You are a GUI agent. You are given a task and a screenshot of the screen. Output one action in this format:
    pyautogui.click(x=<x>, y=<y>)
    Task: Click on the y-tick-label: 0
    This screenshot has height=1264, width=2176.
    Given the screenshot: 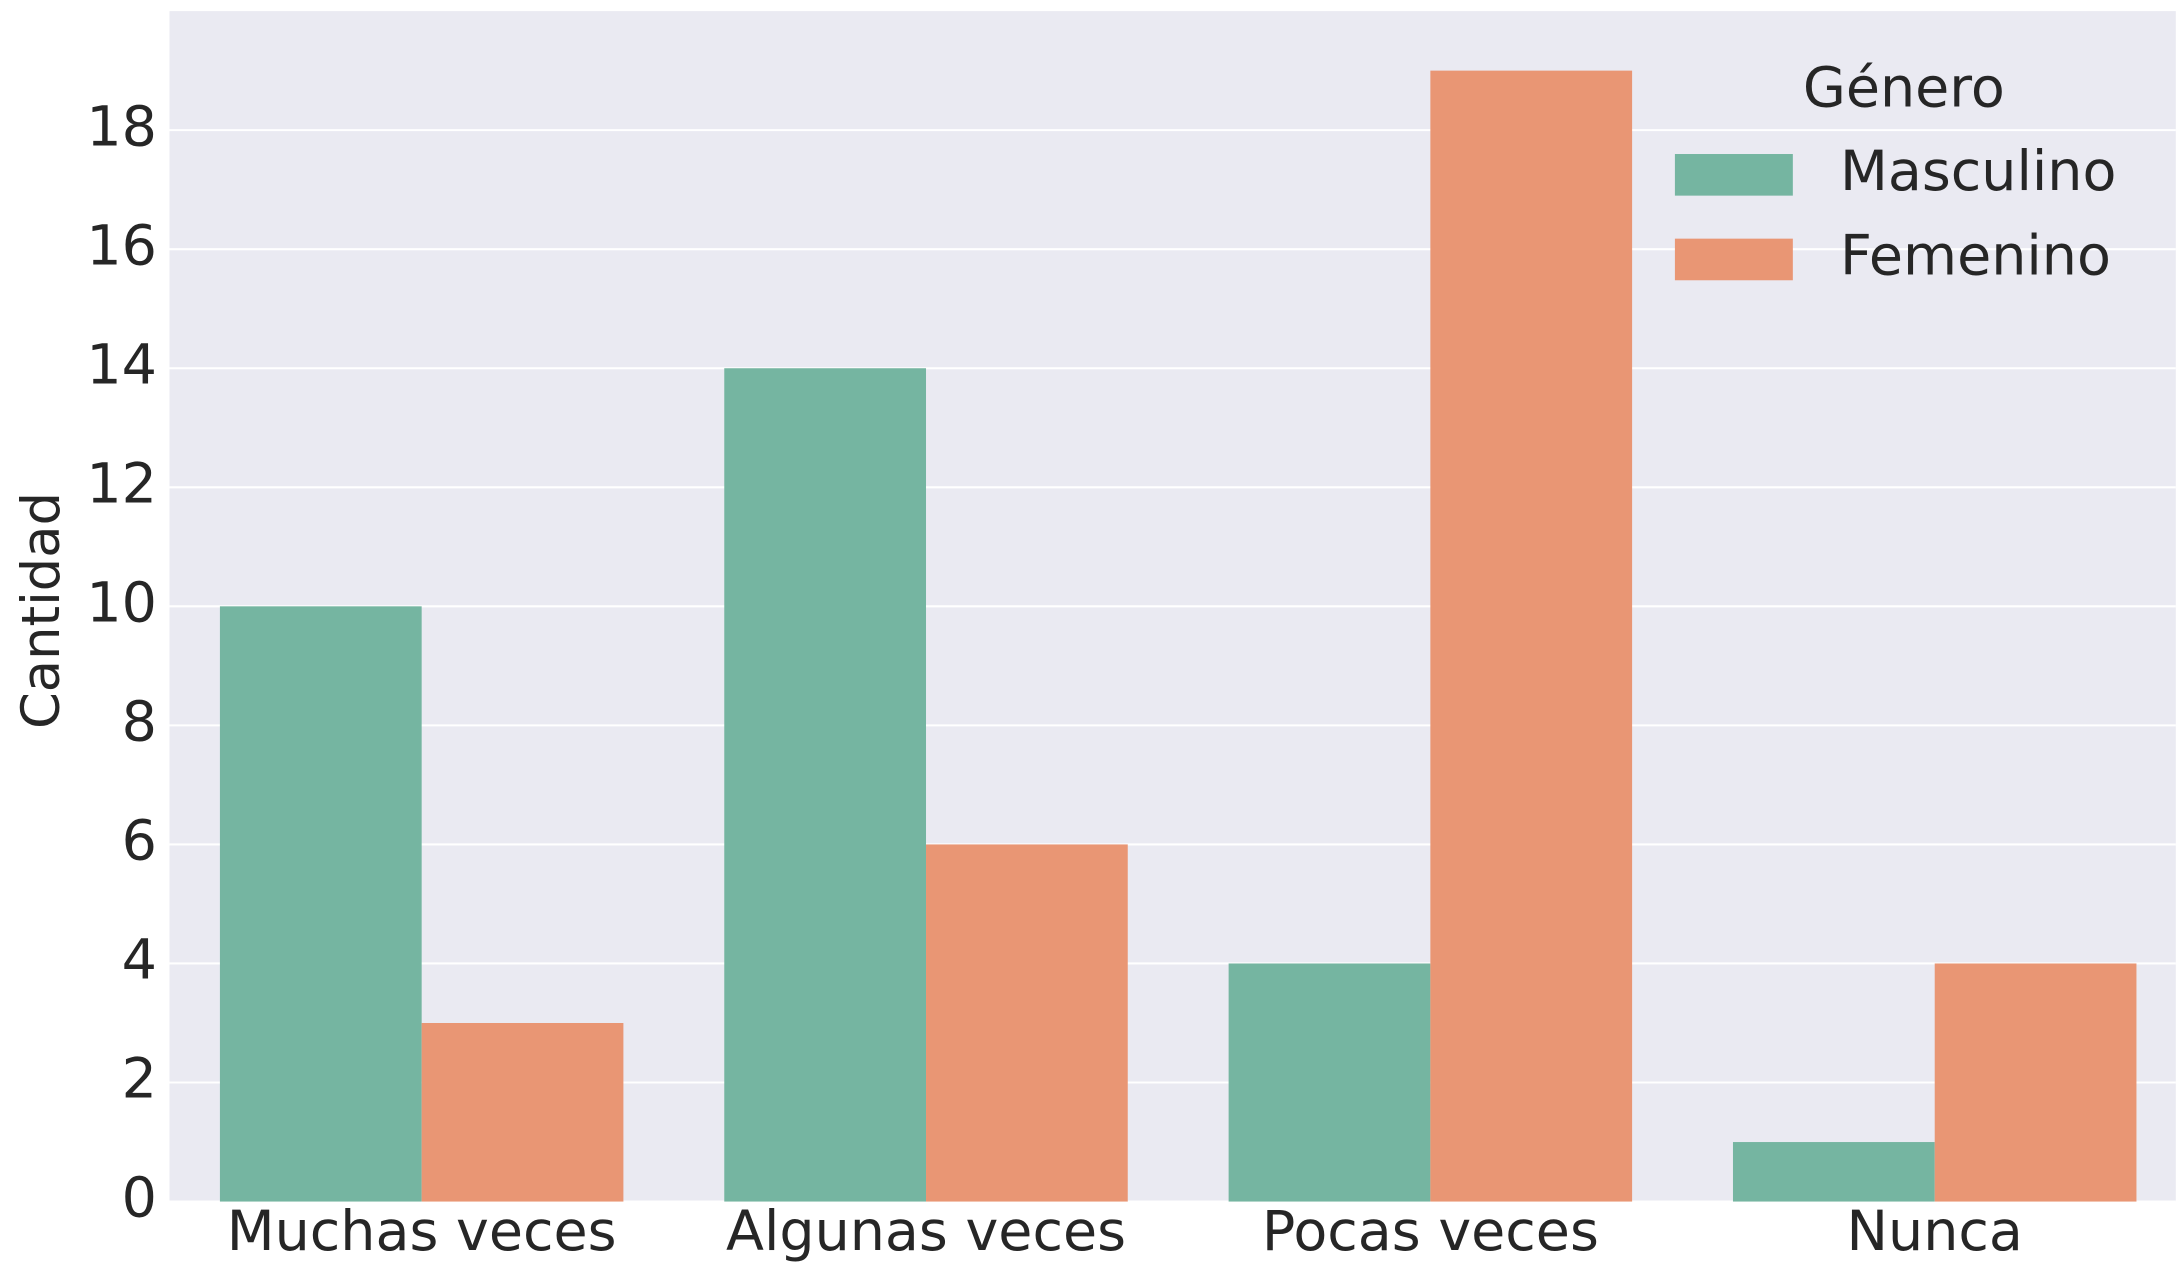 What is the action you would take?
    pyautogui.click(x=139, y=1198)
    